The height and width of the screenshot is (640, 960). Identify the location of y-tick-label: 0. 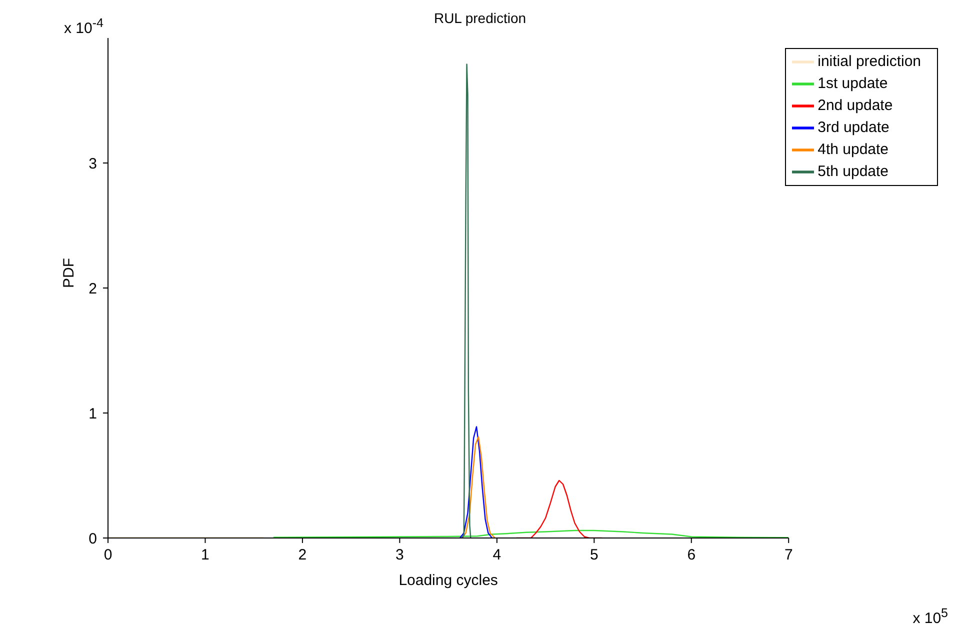
(92, 539).